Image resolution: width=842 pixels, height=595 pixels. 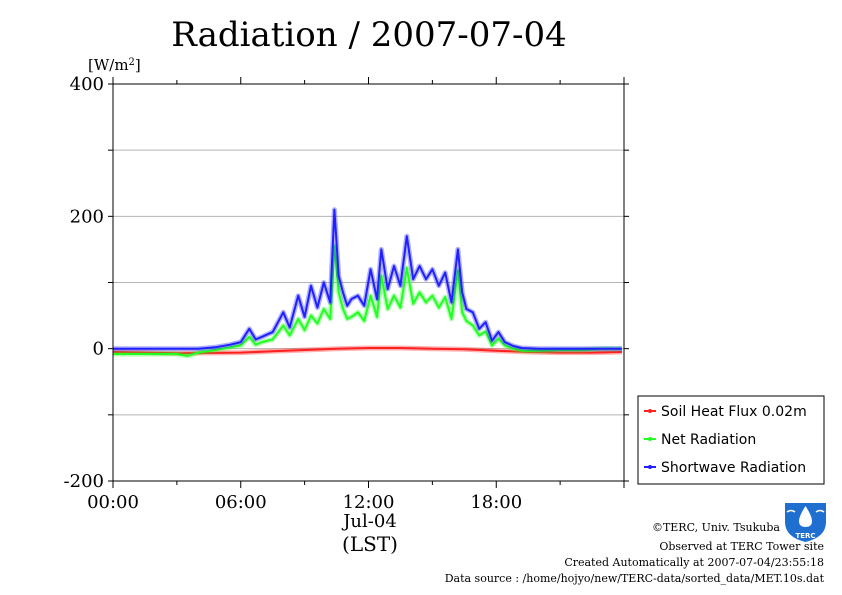 What do you see at coordinates (241, 502) in the screenshot?
I see `x-tick-label: 06:00` at bounding box center [241, 502].